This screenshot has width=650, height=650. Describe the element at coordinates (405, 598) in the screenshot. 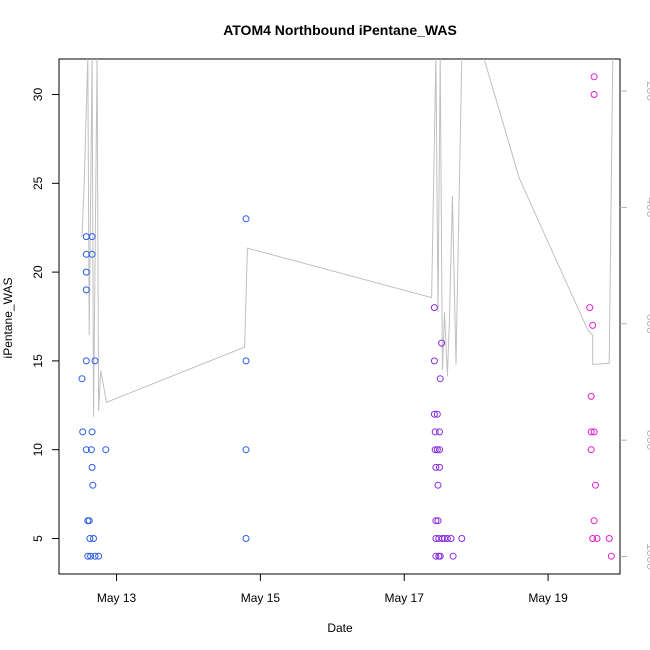

I see `x-tick-label: May 17` at that location.